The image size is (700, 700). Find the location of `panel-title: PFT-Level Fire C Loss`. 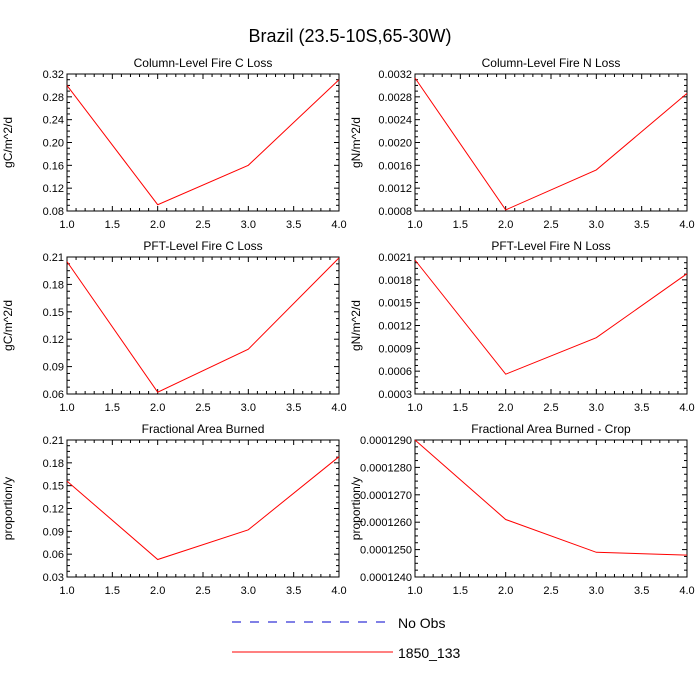

panel-title: PFT-Level Fire C Loss is located at coordinates (202, 246).